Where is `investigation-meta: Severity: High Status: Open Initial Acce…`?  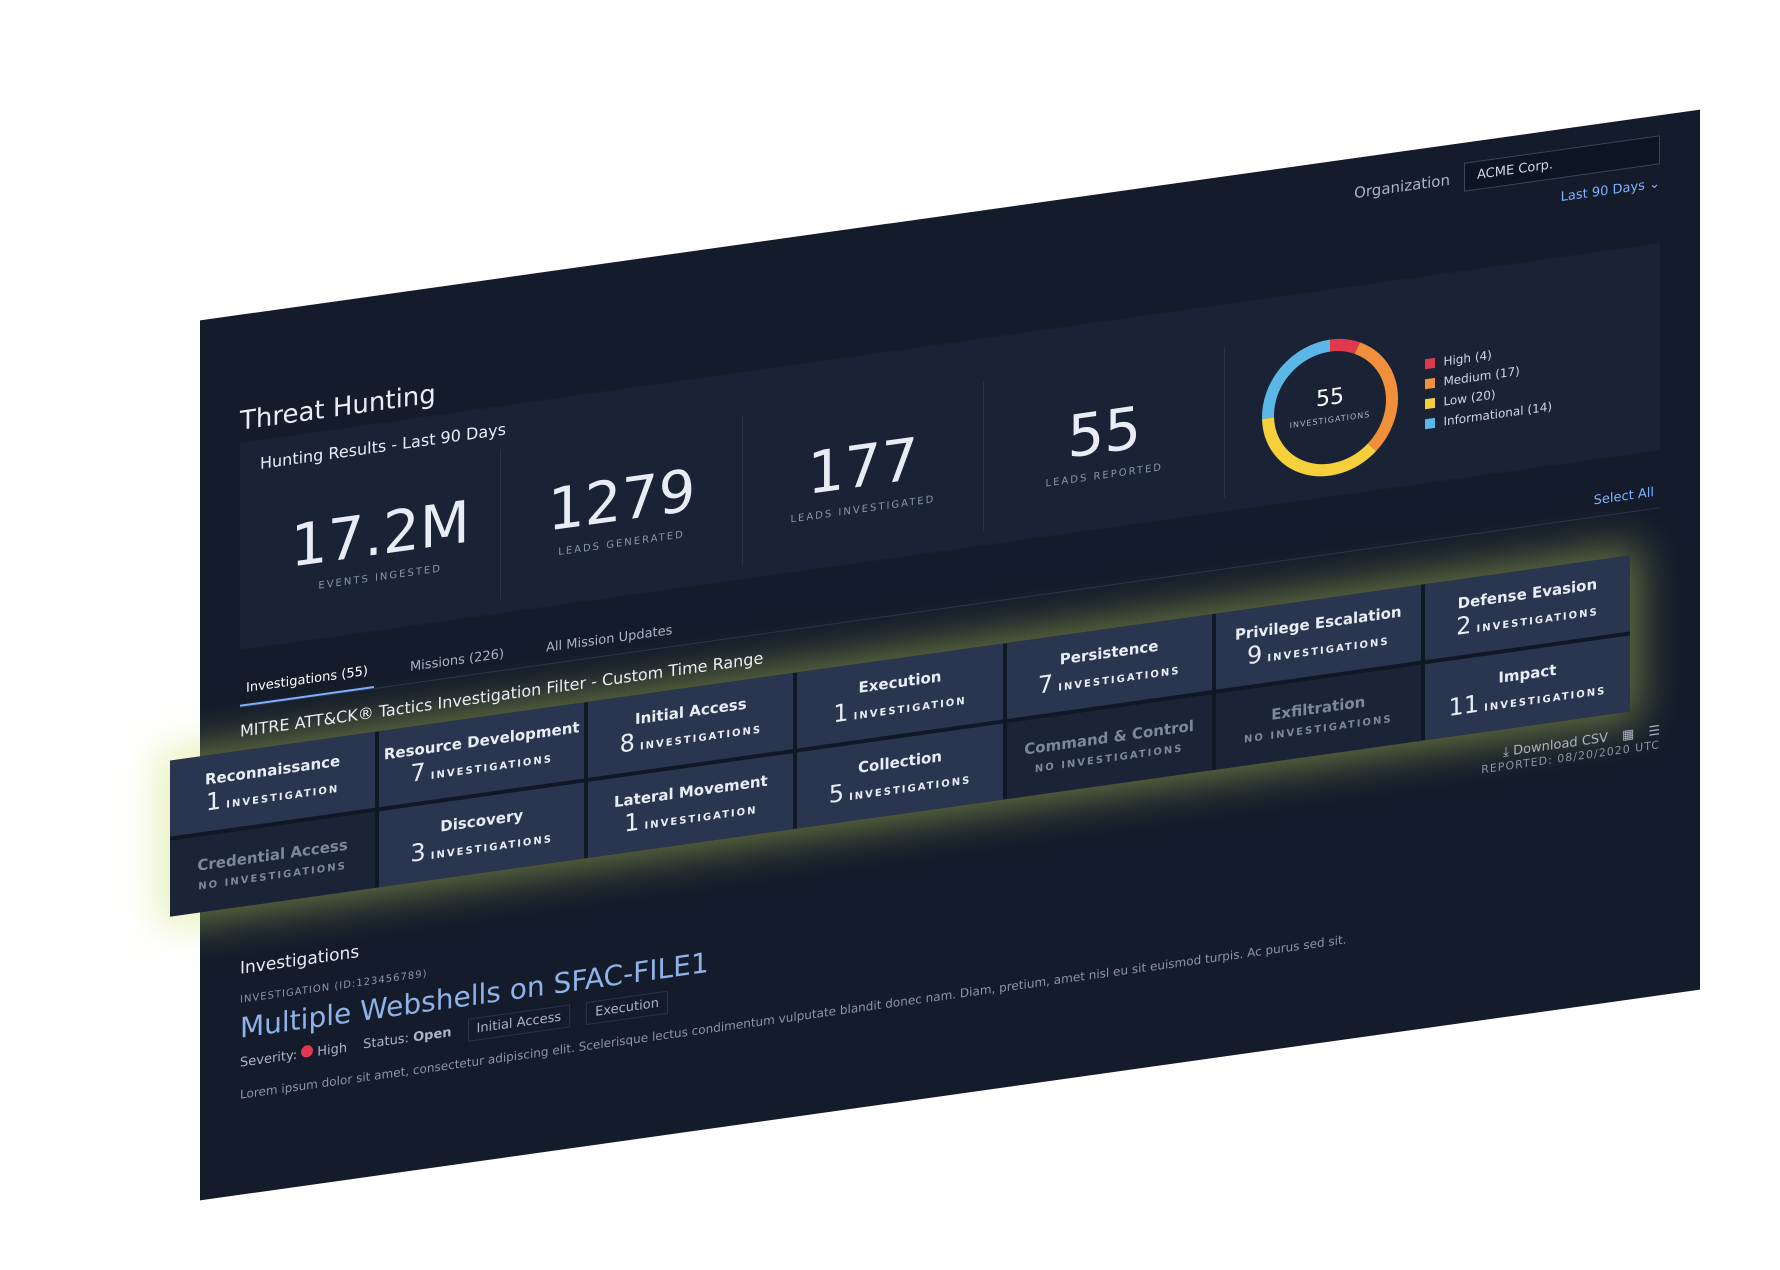
investigation-meta: Severity: High Status: Open Initial Acce… is located at coordinates (950, 962).